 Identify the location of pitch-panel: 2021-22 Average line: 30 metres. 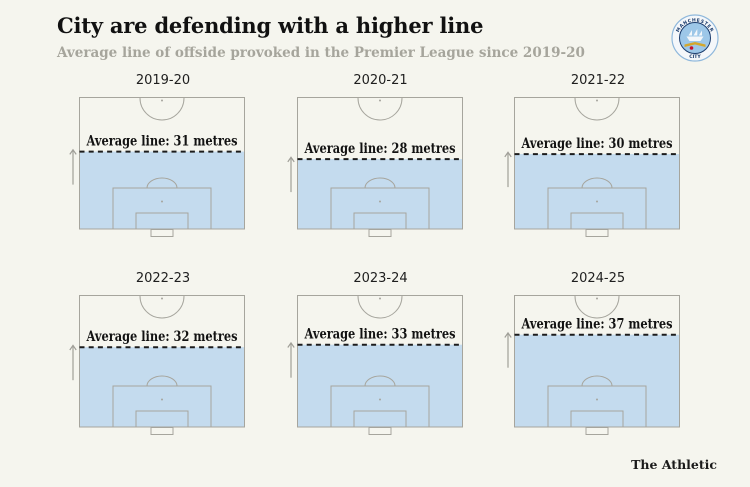
(592, 158).